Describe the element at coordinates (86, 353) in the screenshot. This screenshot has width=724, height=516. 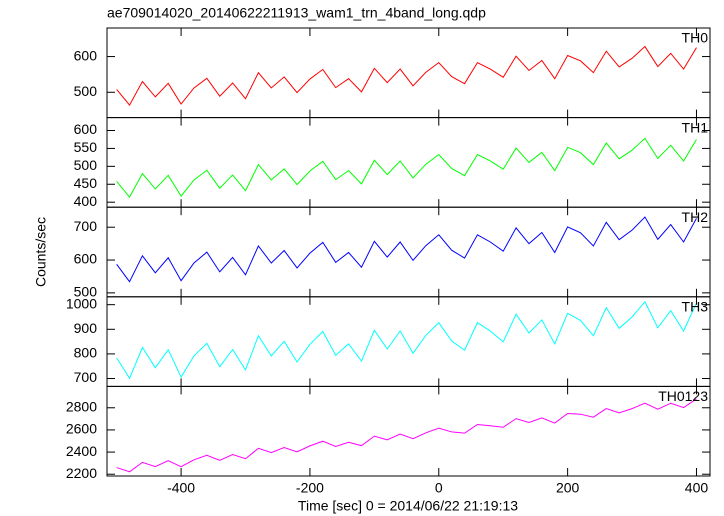
I see `y-tick-label: 800` at that location.